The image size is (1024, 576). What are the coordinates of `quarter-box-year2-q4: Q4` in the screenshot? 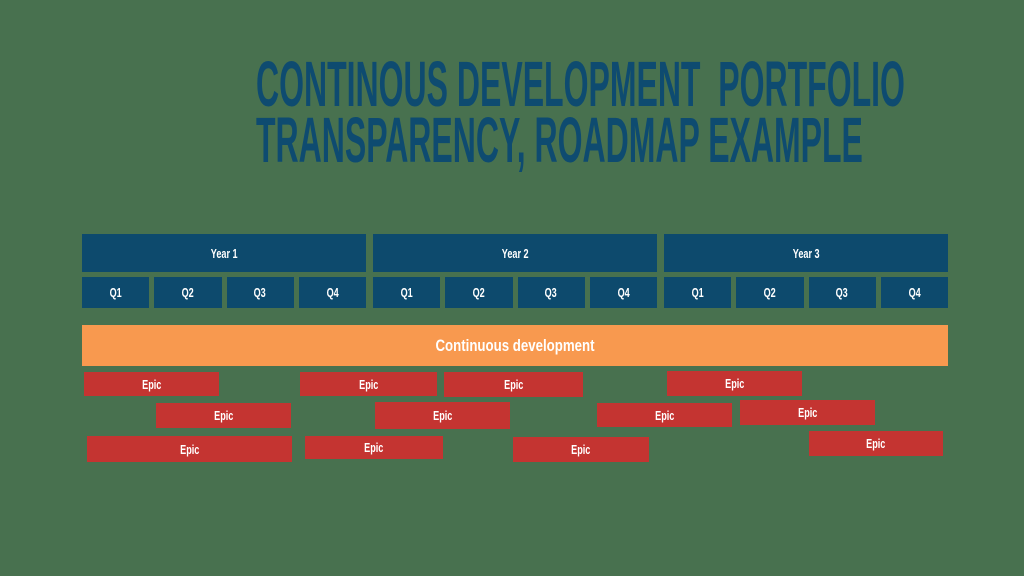 It's located at (623, 292).